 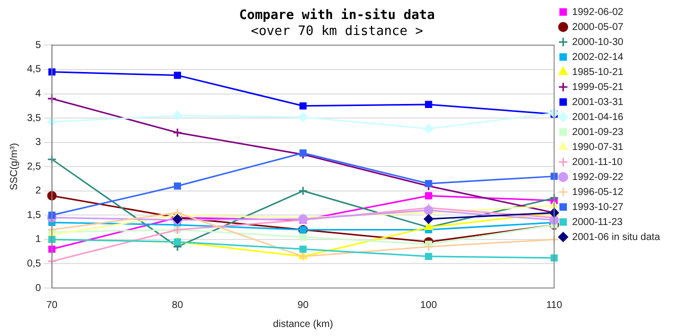 What do you see at coordinates (598, 12) in the screenshot?
I see `legend-label: 1992-06-02` at bounding box center [598, 12].